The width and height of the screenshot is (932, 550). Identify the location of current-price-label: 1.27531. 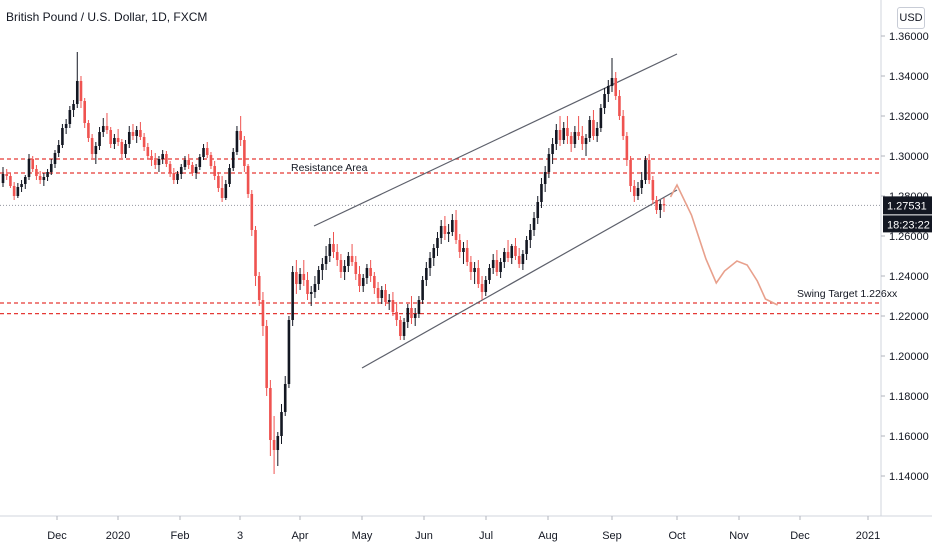
(907, 206).